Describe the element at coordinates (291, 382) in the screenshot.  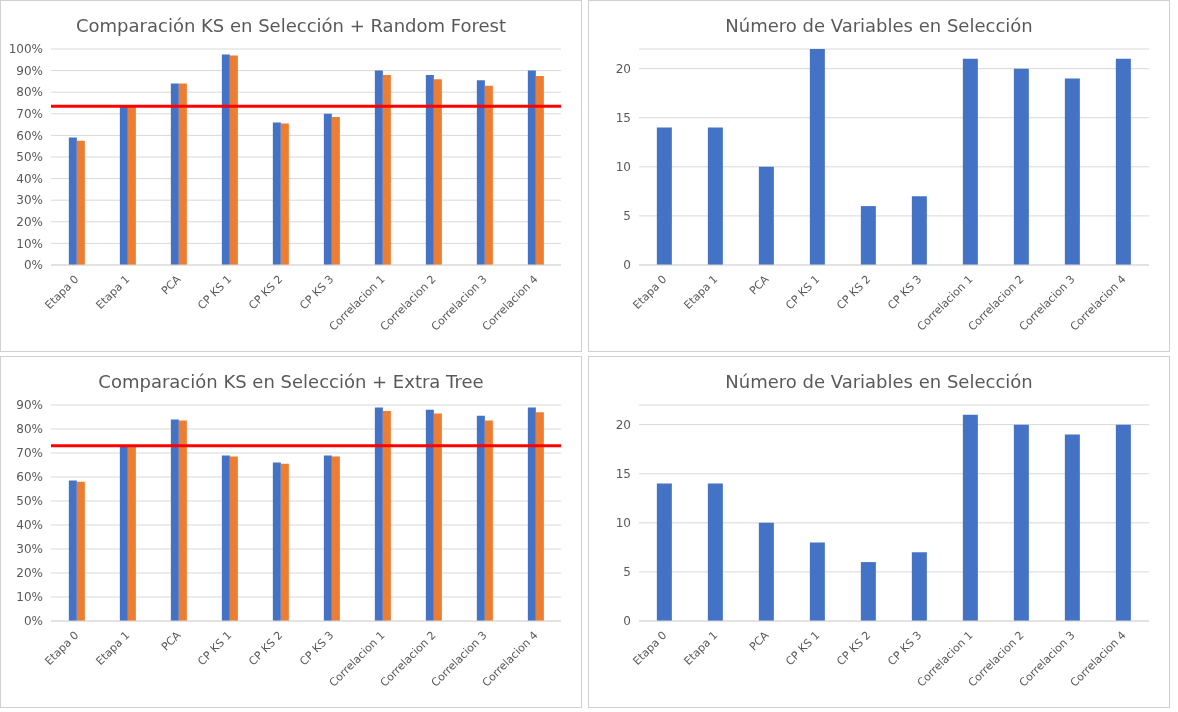
I see `chart-title: Comparación KS en Selección + Extra Tree` at that location.